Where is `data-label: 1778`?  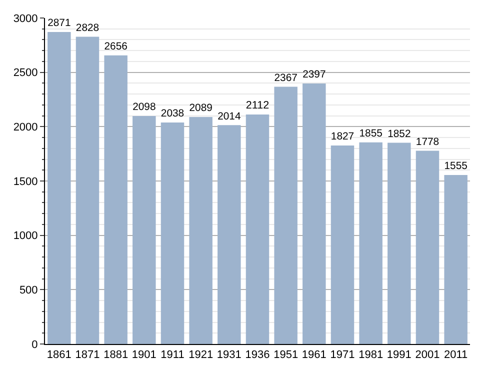
data-label: 1778 is located at coordinates (428, 142).